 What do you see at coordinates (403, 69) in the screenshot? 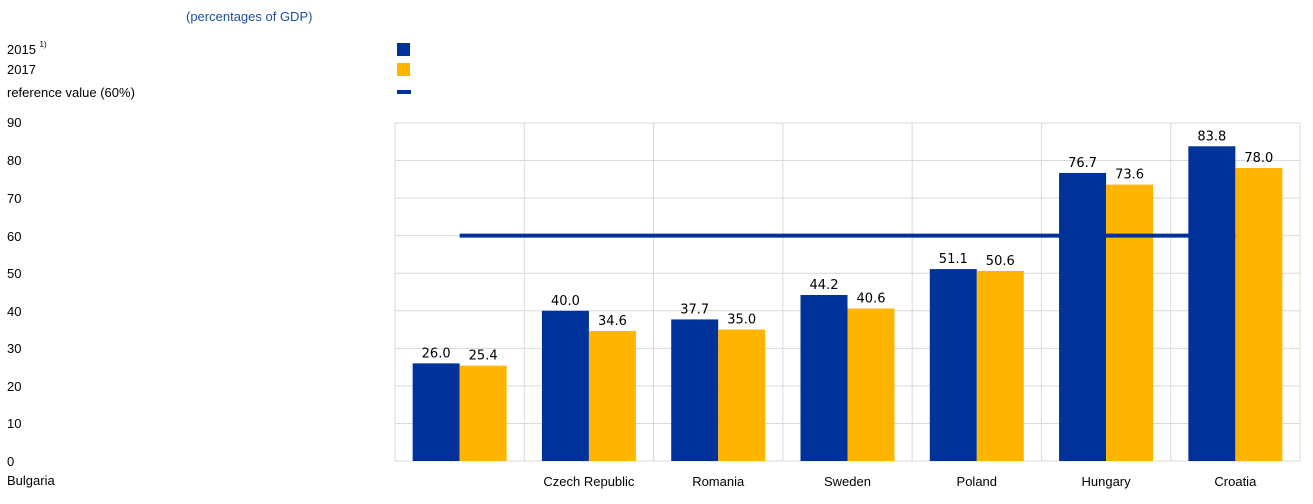
I see `legend-swatch-2017` at bounding box center [403, 69].